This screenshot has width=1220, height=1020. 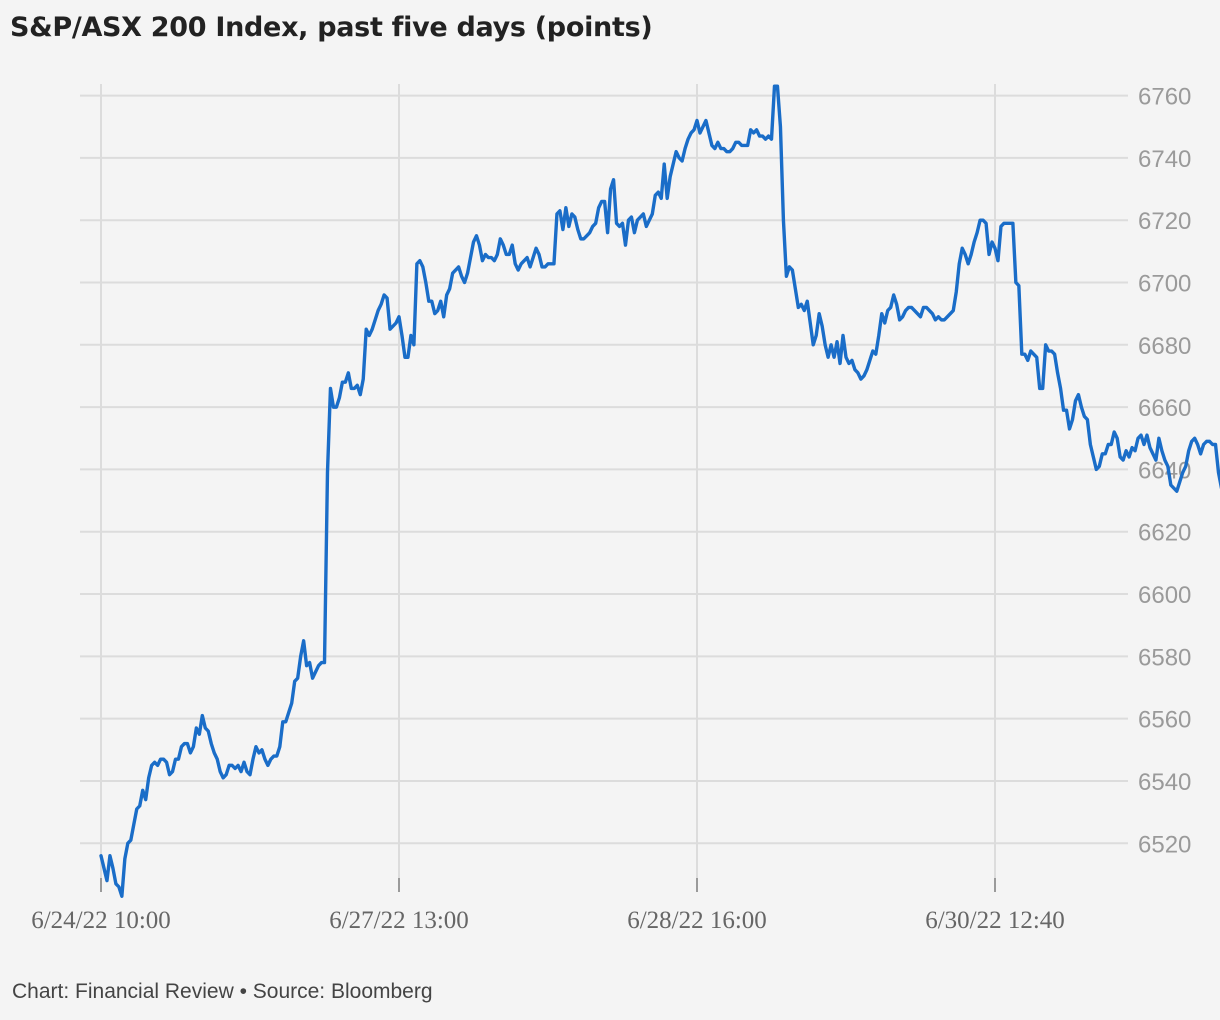 I want to click on y-tick-label: 6560, so click(x=1164, y=720).